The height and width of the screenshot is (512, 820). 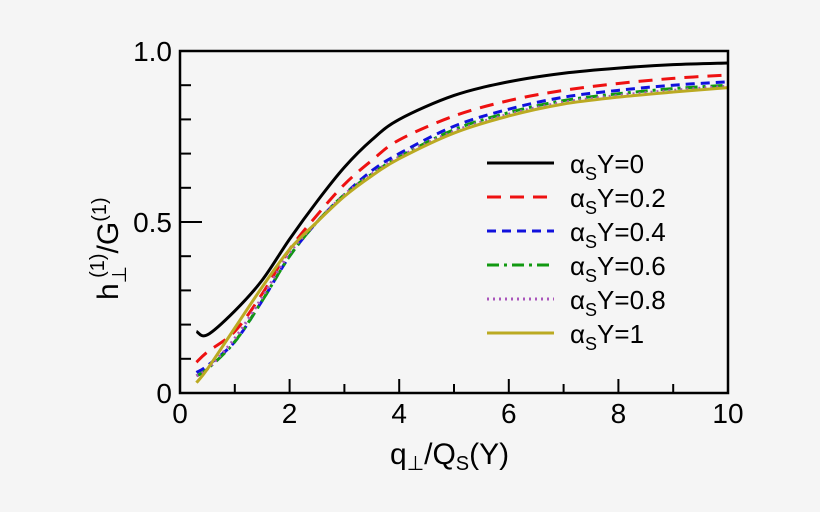 What do you see at coordinates (509, 413) in the screenshot?
I see `x-tick-label: 6` at bounding box center [509, 413].